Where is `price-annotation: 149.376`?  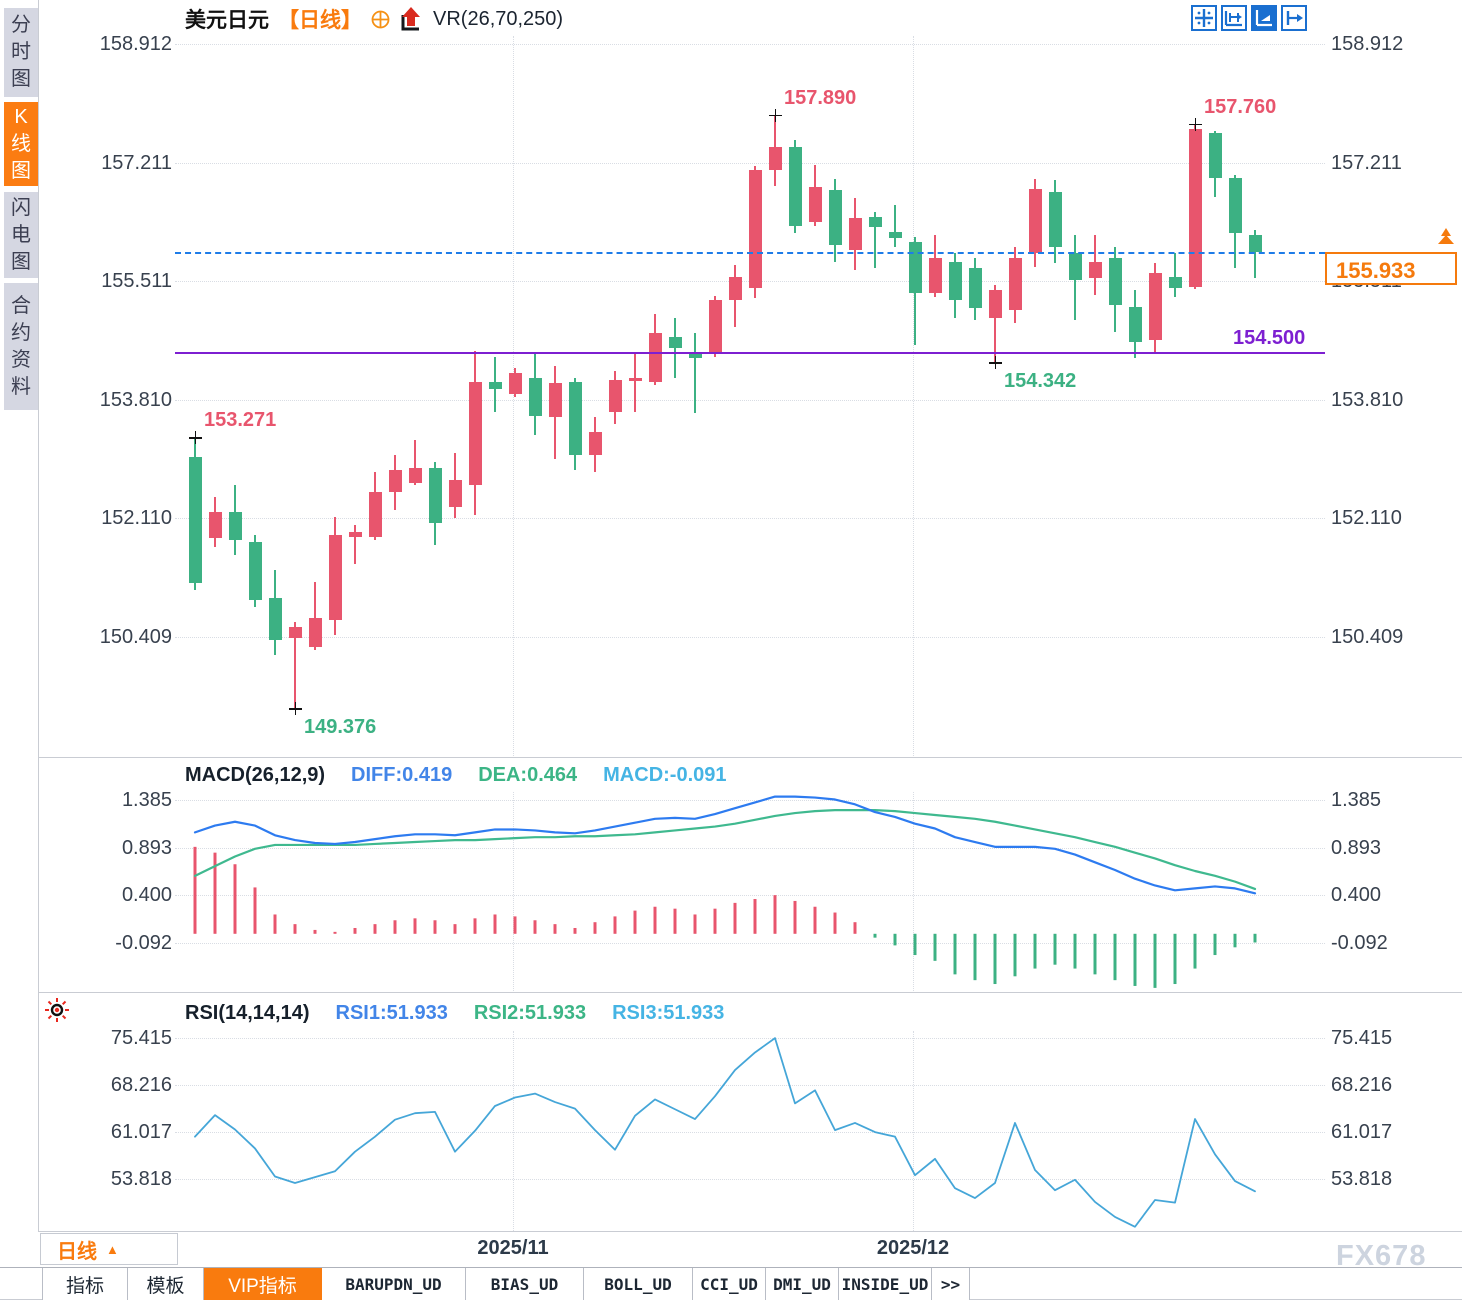
price-annotation: 149.376 is located at coordinates (340, 726).